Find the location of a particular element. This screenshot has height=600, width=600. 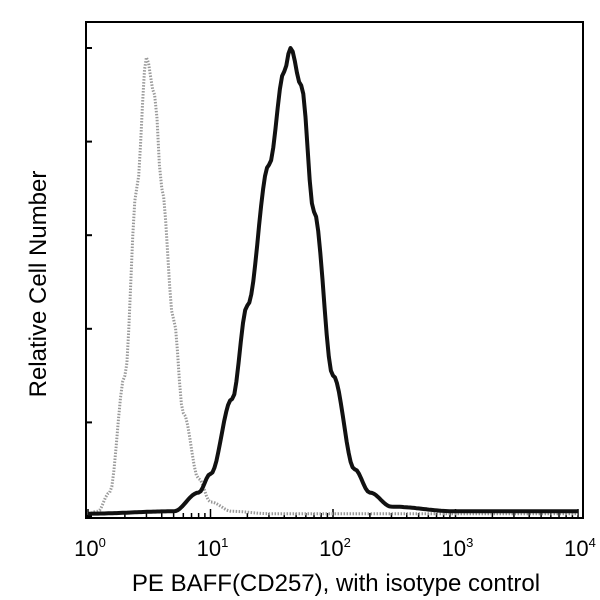

x-tick-exponent: 0 is located at coordinates (102, 542).